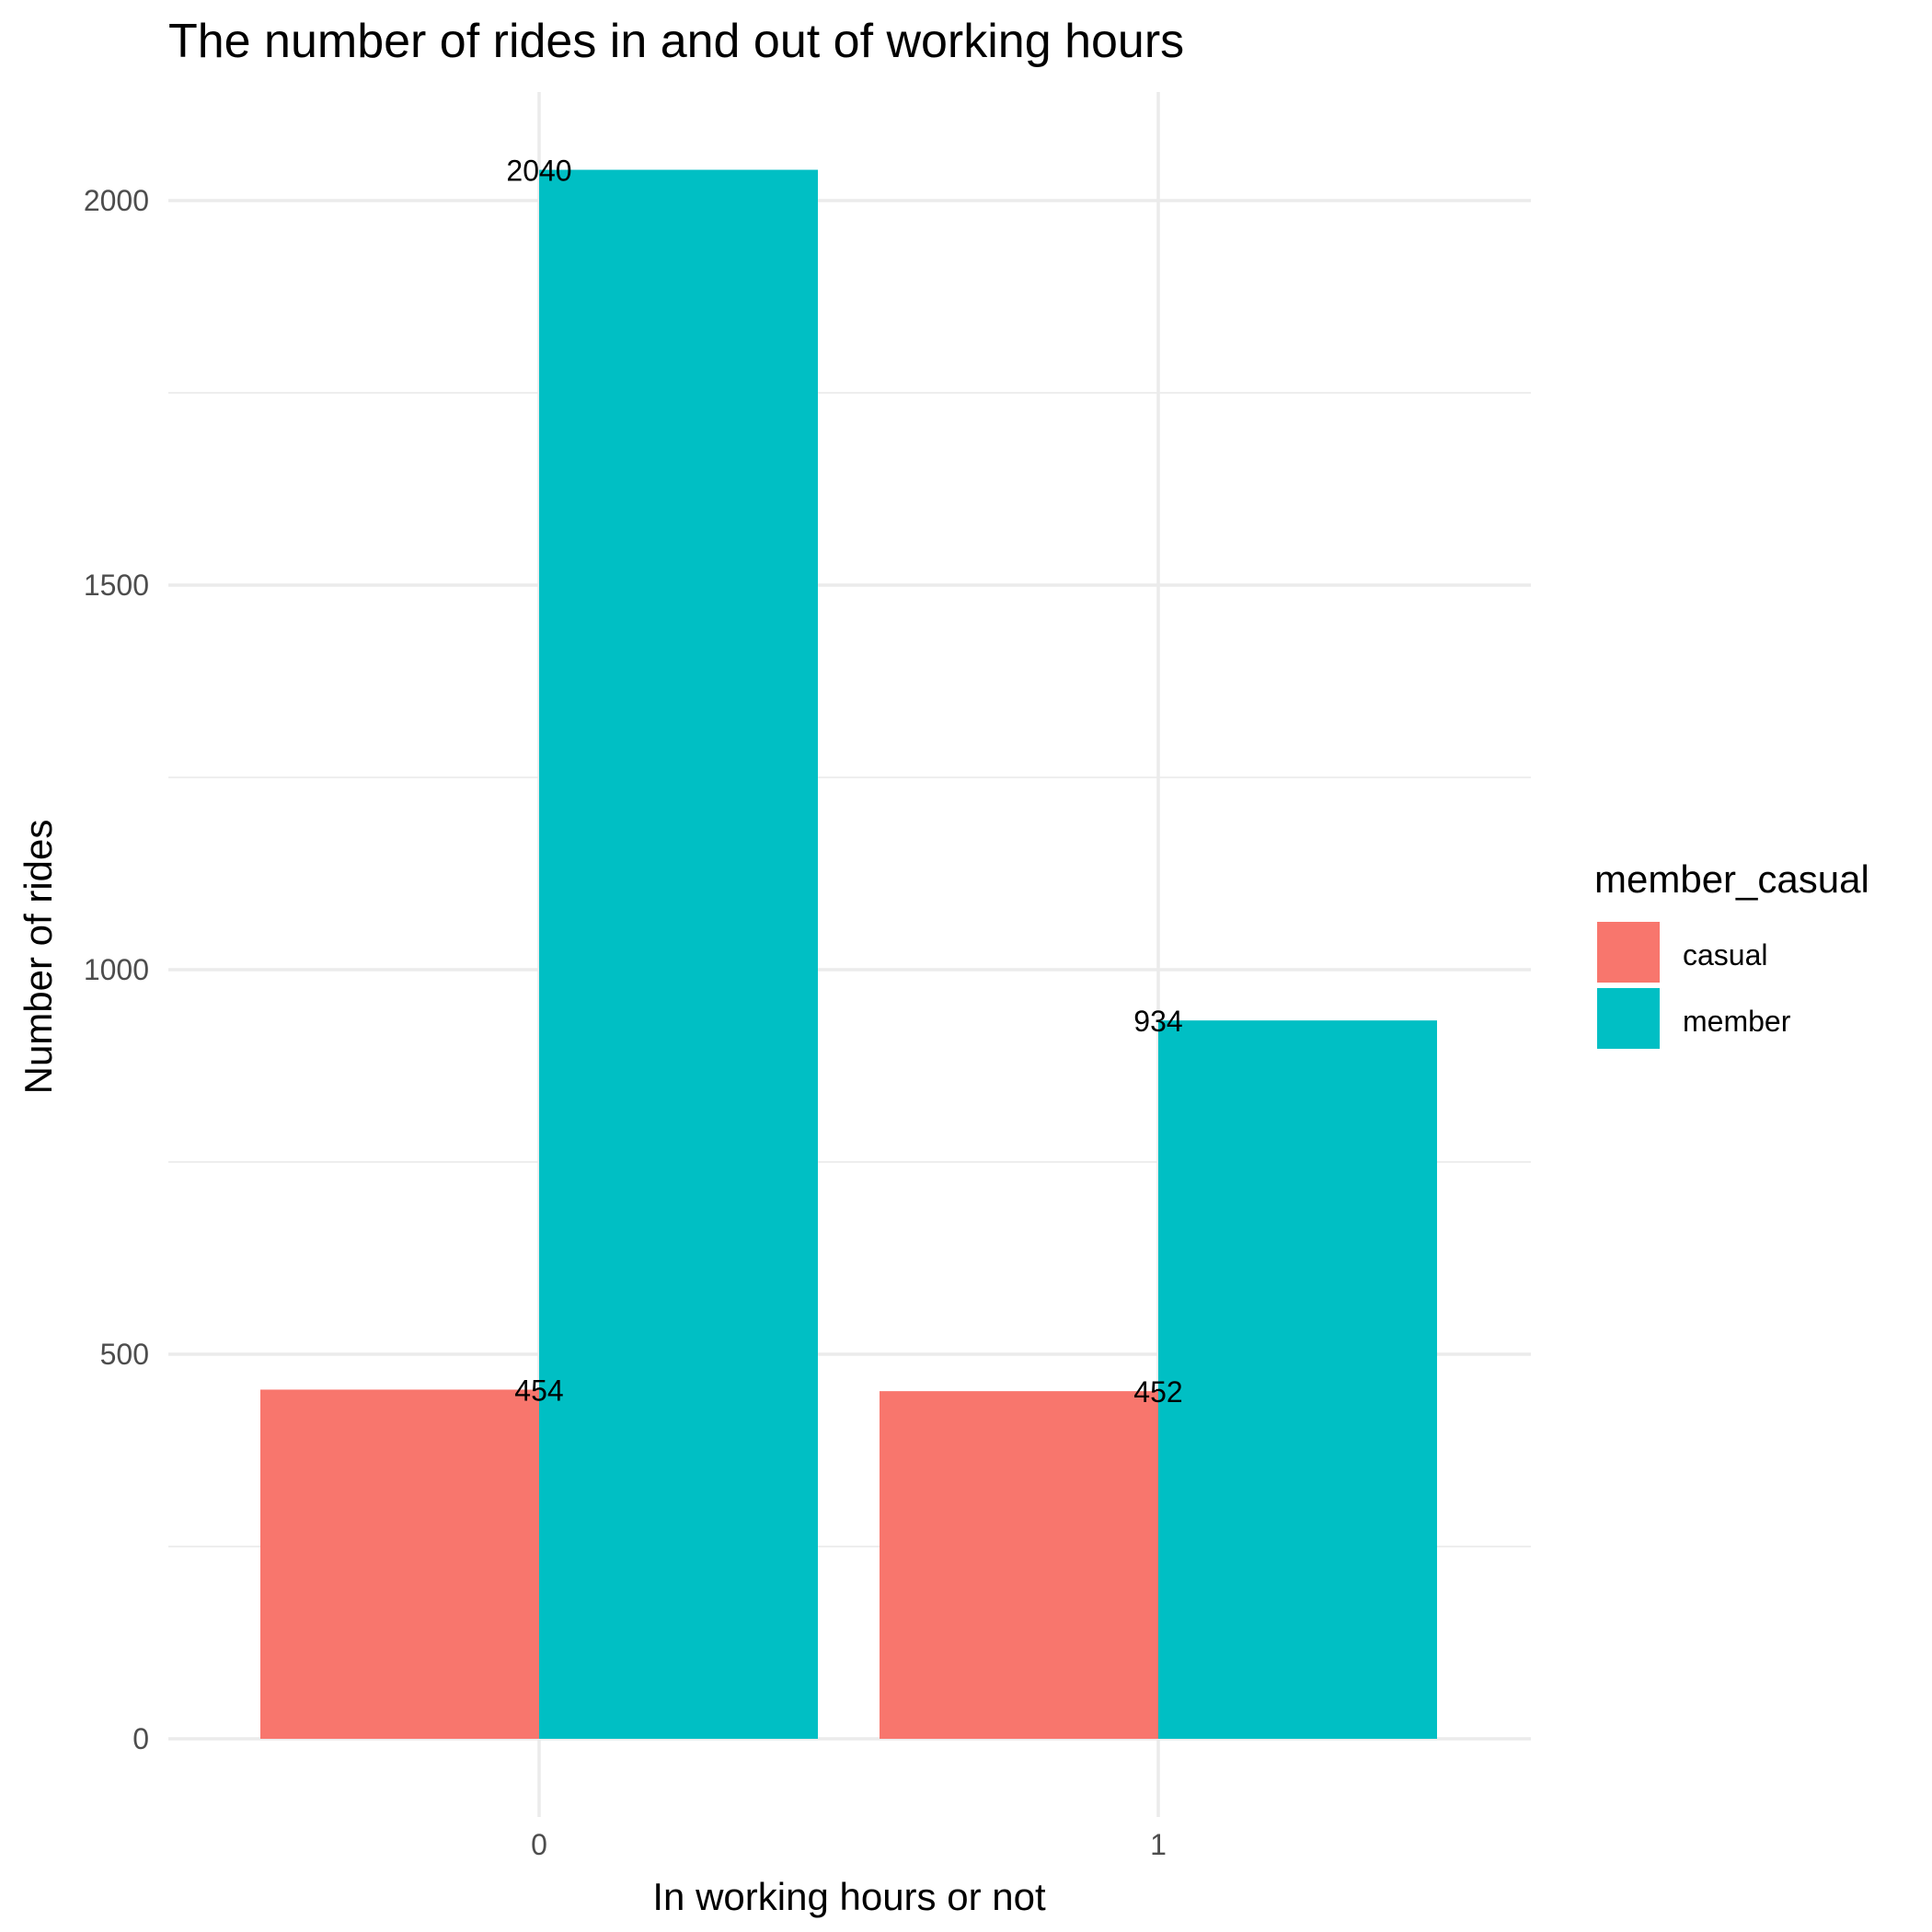 The image size is (1932, 1932). I want to click on y-tick-label: 2000, so click(116, 200).